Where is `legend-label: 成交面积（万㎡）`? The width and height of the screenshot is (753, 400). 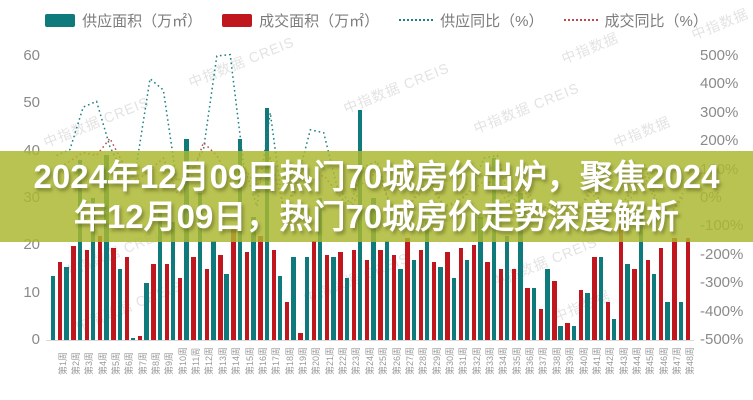
legend-label: 成交面积（万㎡） is located at coordinates (319, 21).